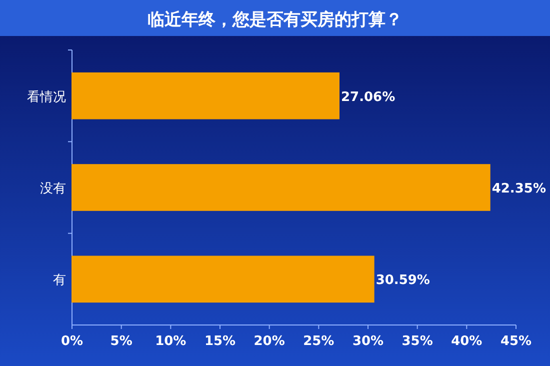 The width and height of the screenshot is (550, 366). Describe the element at coordinates (275, 20) in the screenshot. I see `chart-title: 临近年终，您是否有买房的打算？` at that location.